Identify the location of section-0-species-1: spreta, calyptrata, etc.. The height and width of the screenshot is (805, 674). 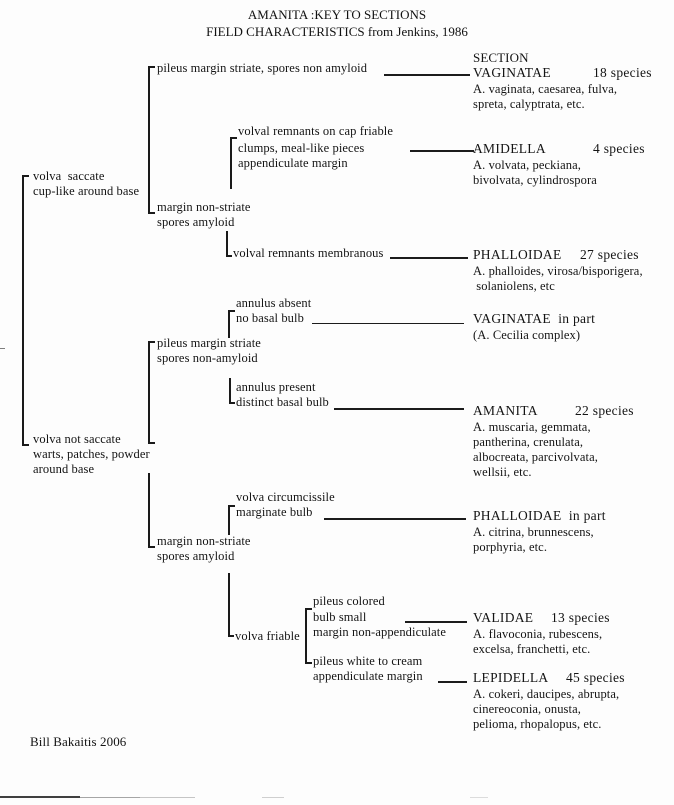
(529, 104).